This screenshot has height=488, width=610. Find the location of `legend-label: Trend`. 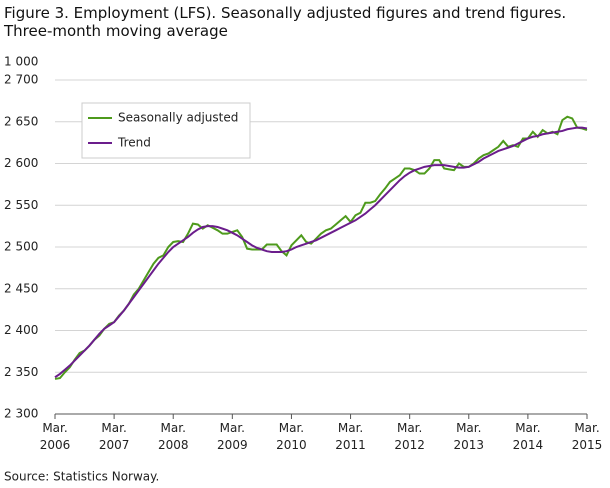

legend-label: Trend is located at coordinates (134, 143).